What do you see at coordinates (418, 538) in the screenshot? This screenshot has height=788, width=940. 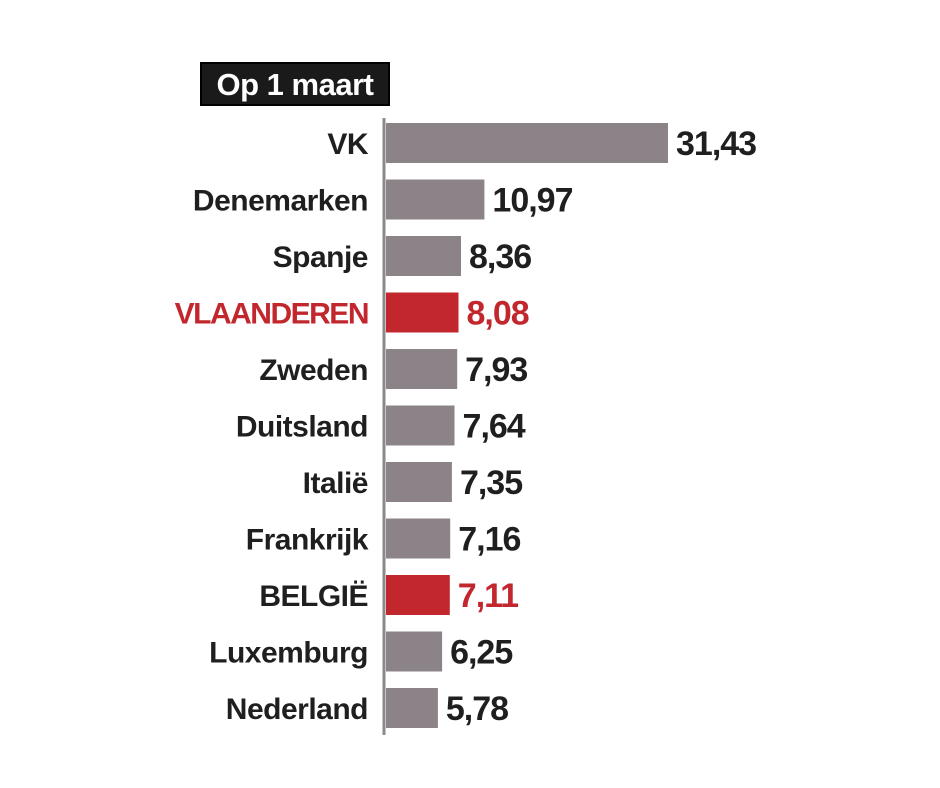 I see `bar-frankrijk` at bounding box center [418, 538].